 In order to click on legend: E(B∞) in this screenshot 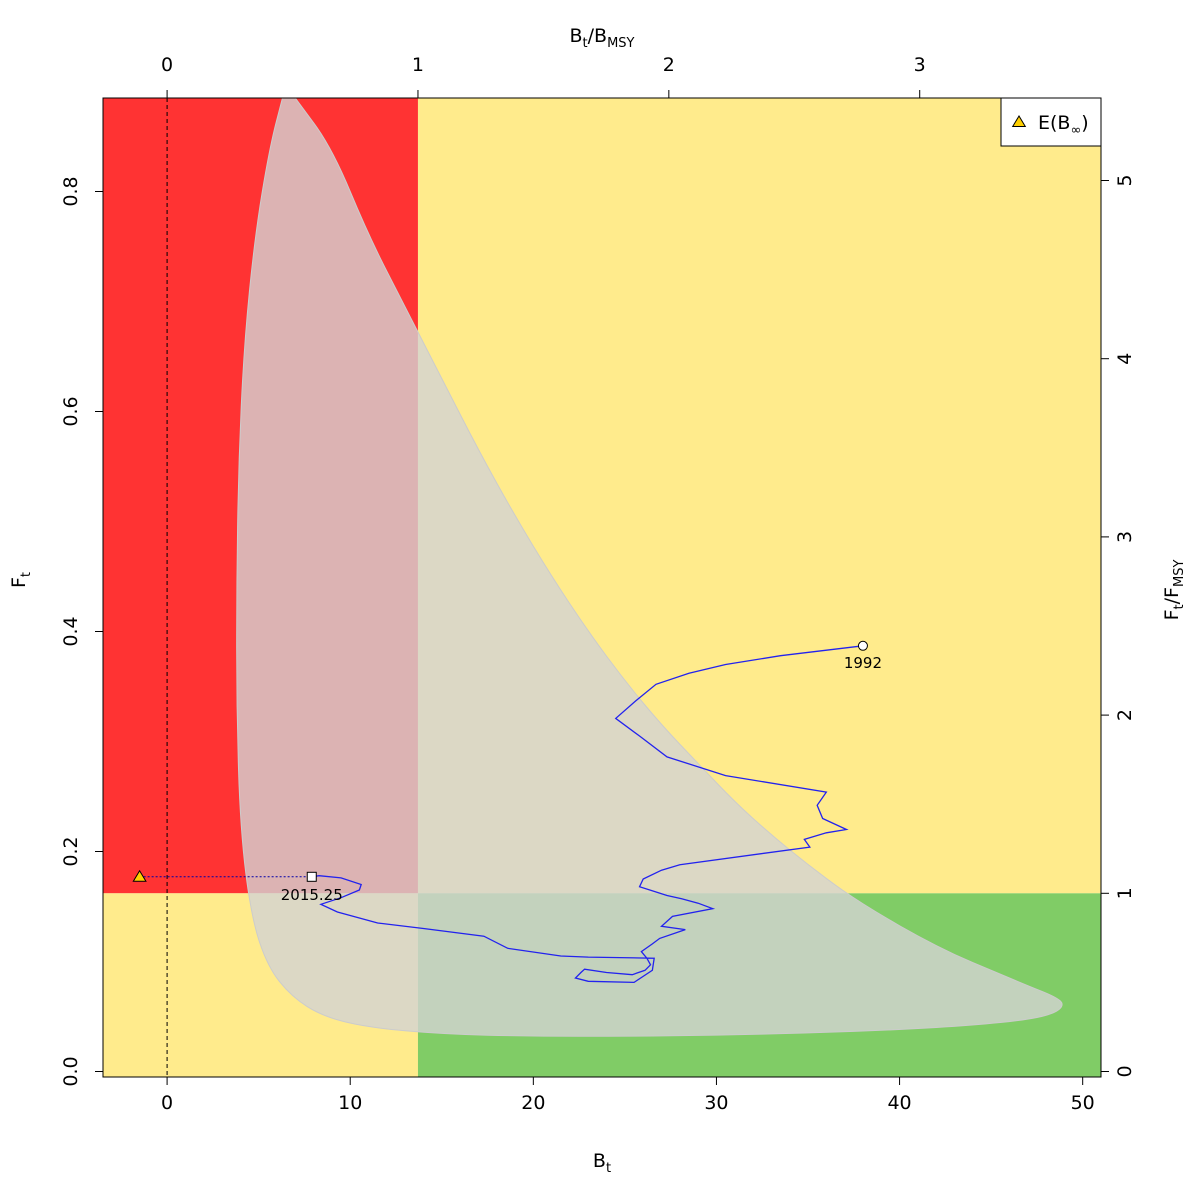, I will do `click(1051, 122)`.